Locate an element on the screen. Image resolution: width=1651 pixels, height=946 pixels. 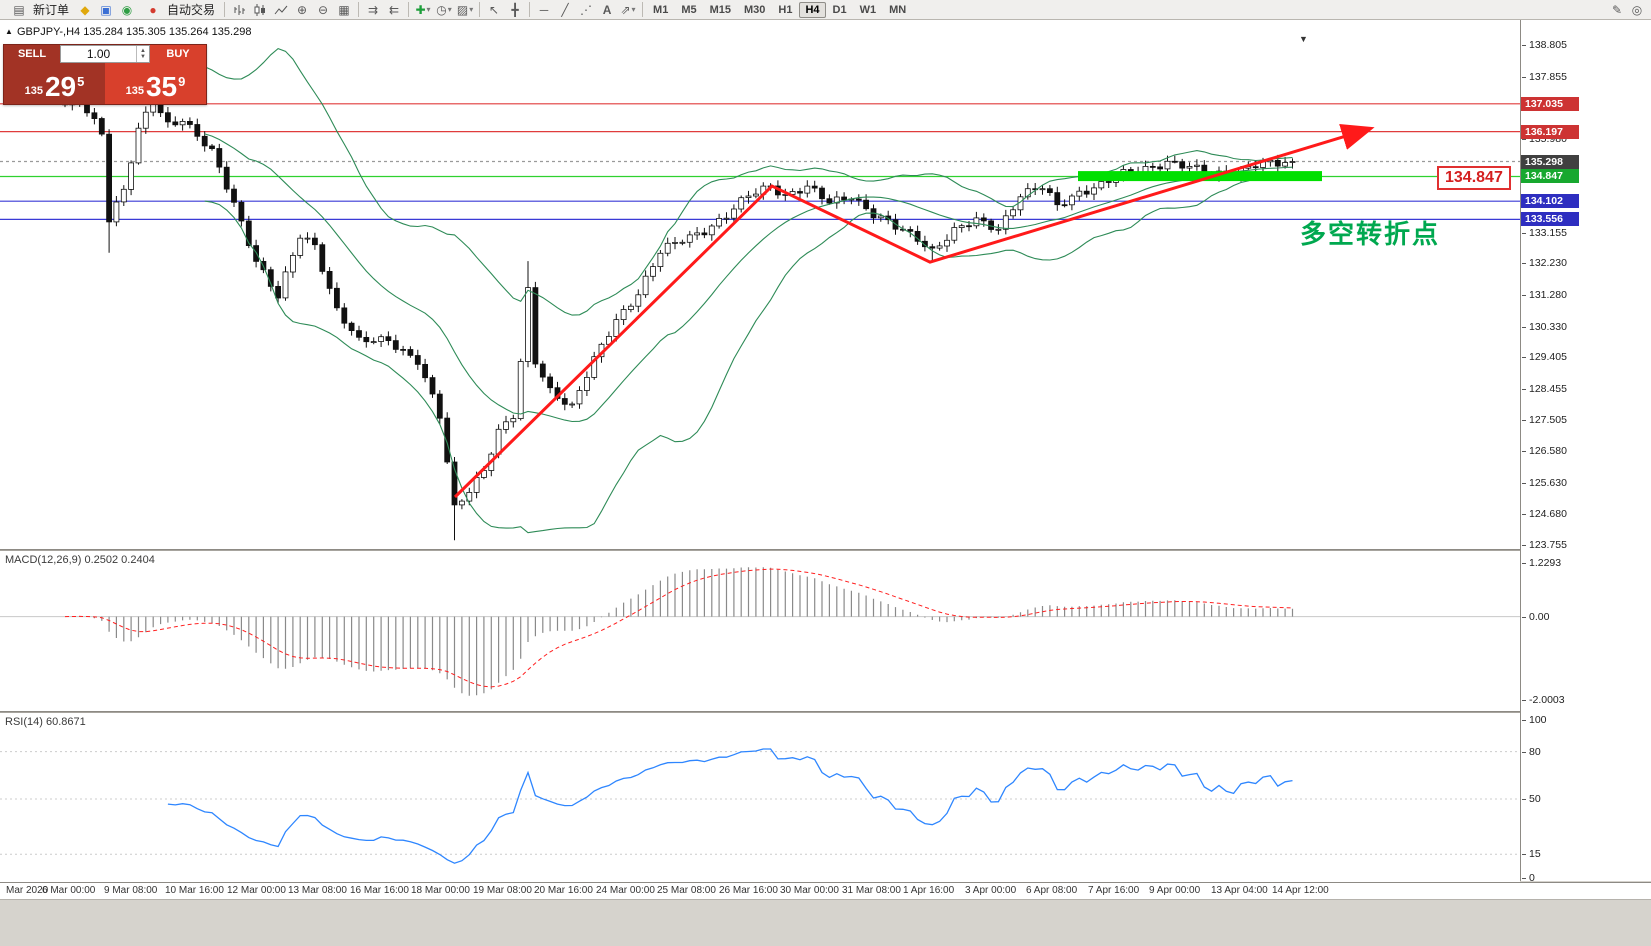
timeframe-d1: D1 is located at coordinates (839, 9).